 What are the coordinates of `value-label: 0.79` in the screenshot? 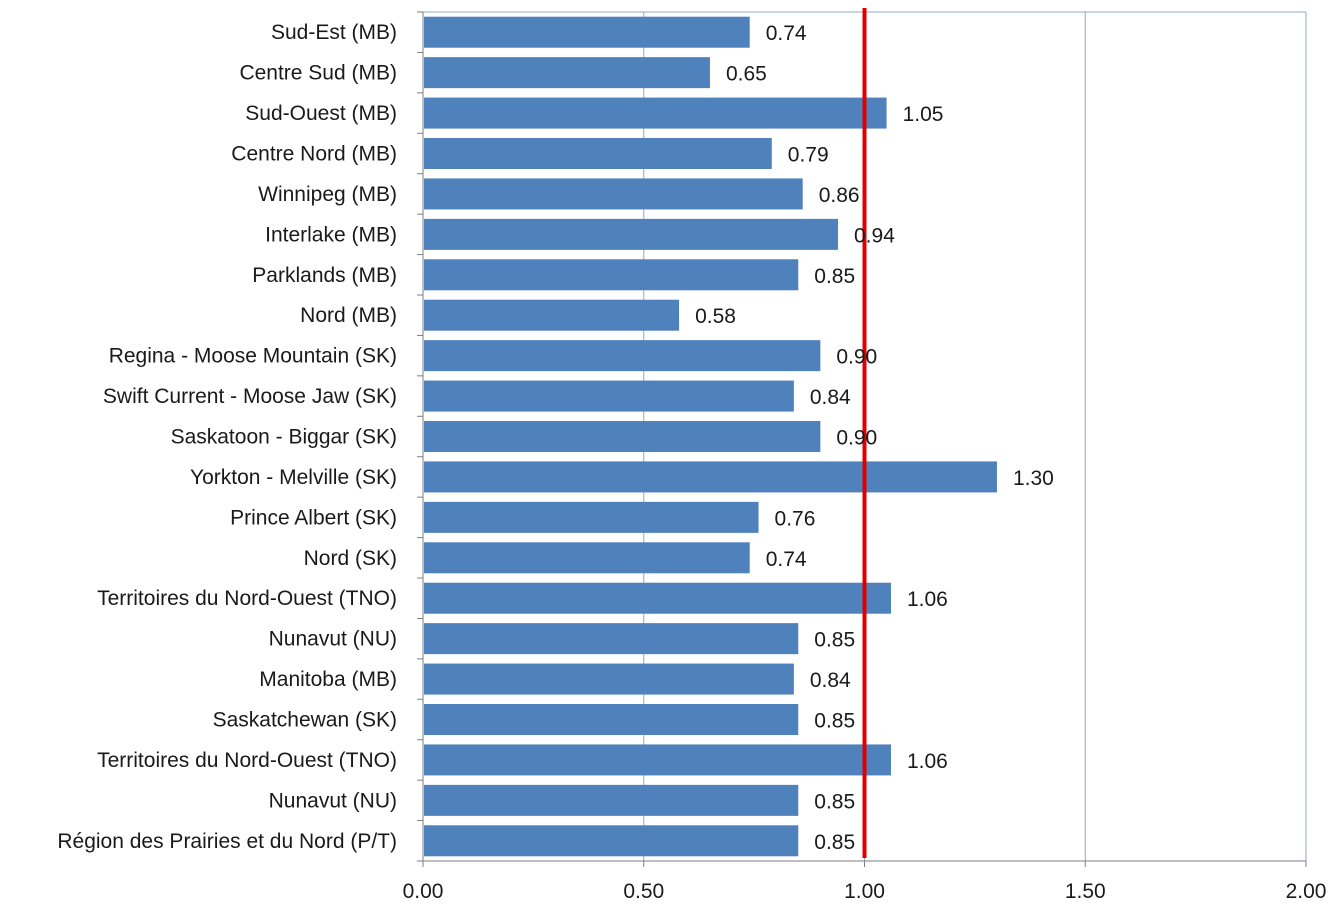 It's located at (808, 155).